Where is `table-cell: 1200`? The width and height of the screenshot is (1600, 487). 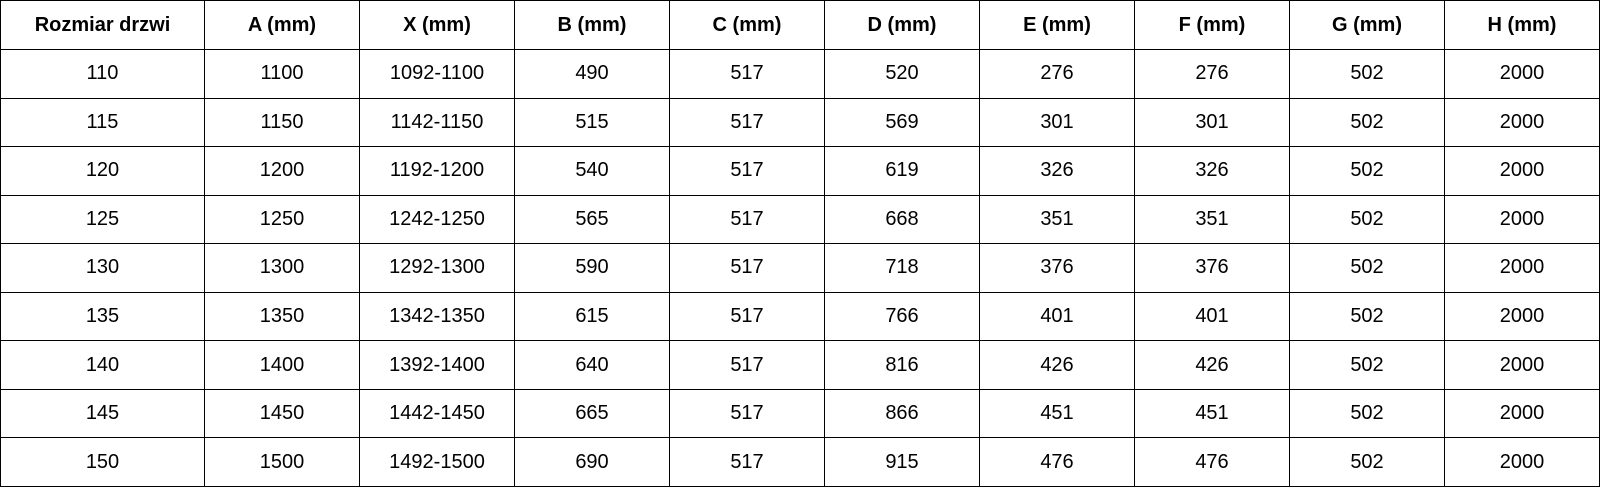
table-cell: 1200 is located at coordinates (282, 171).